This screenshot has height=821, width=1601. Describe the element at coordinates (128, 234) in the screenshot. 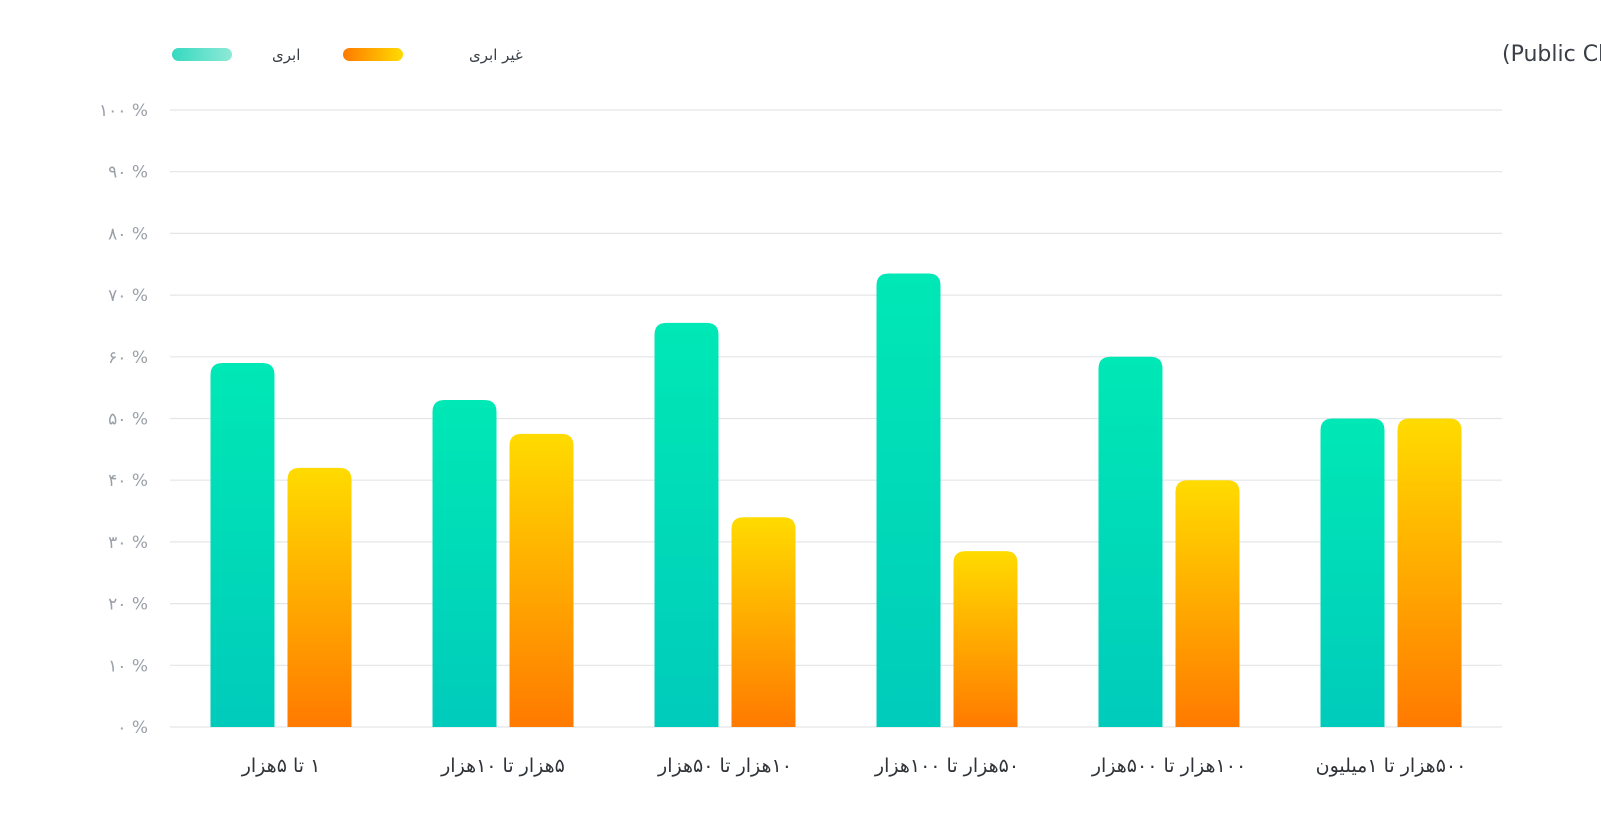

I see `y-tick-label: ۸۰ %` at that location.